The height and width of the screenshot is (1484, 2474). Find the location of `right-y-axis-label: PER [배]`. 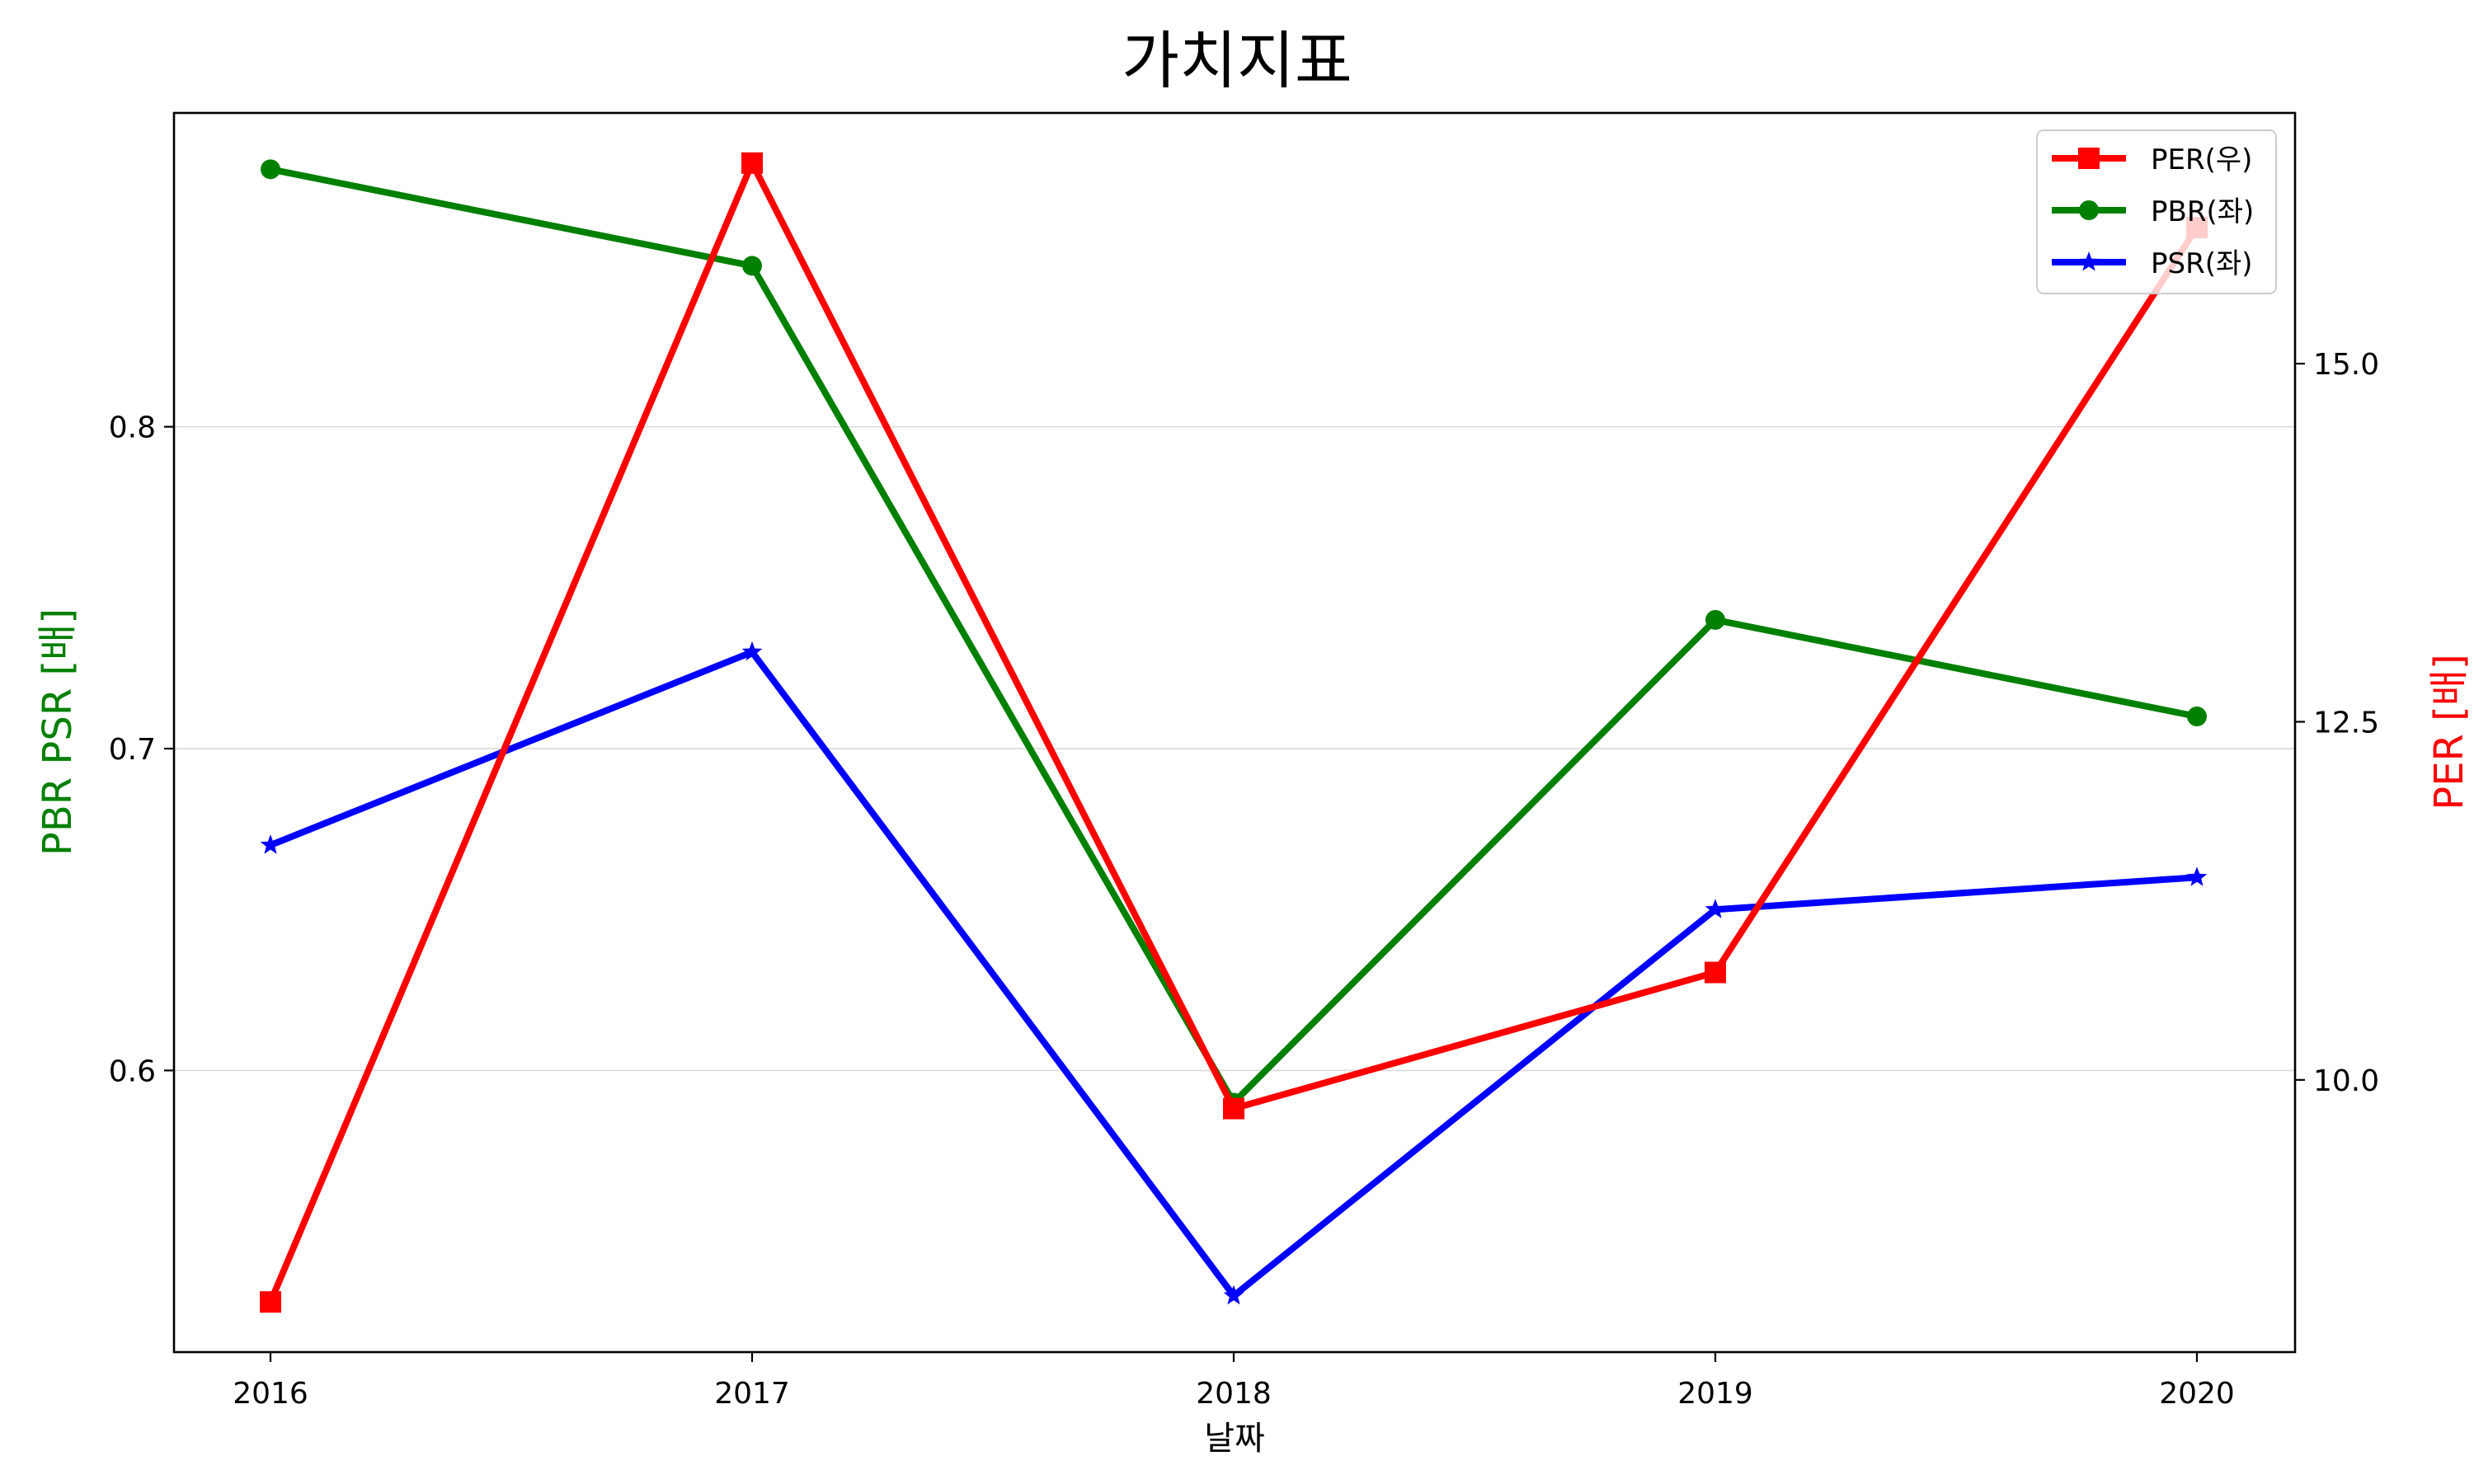

right-y-axis-label: PER [배] is located at coordinates (2449, 732).